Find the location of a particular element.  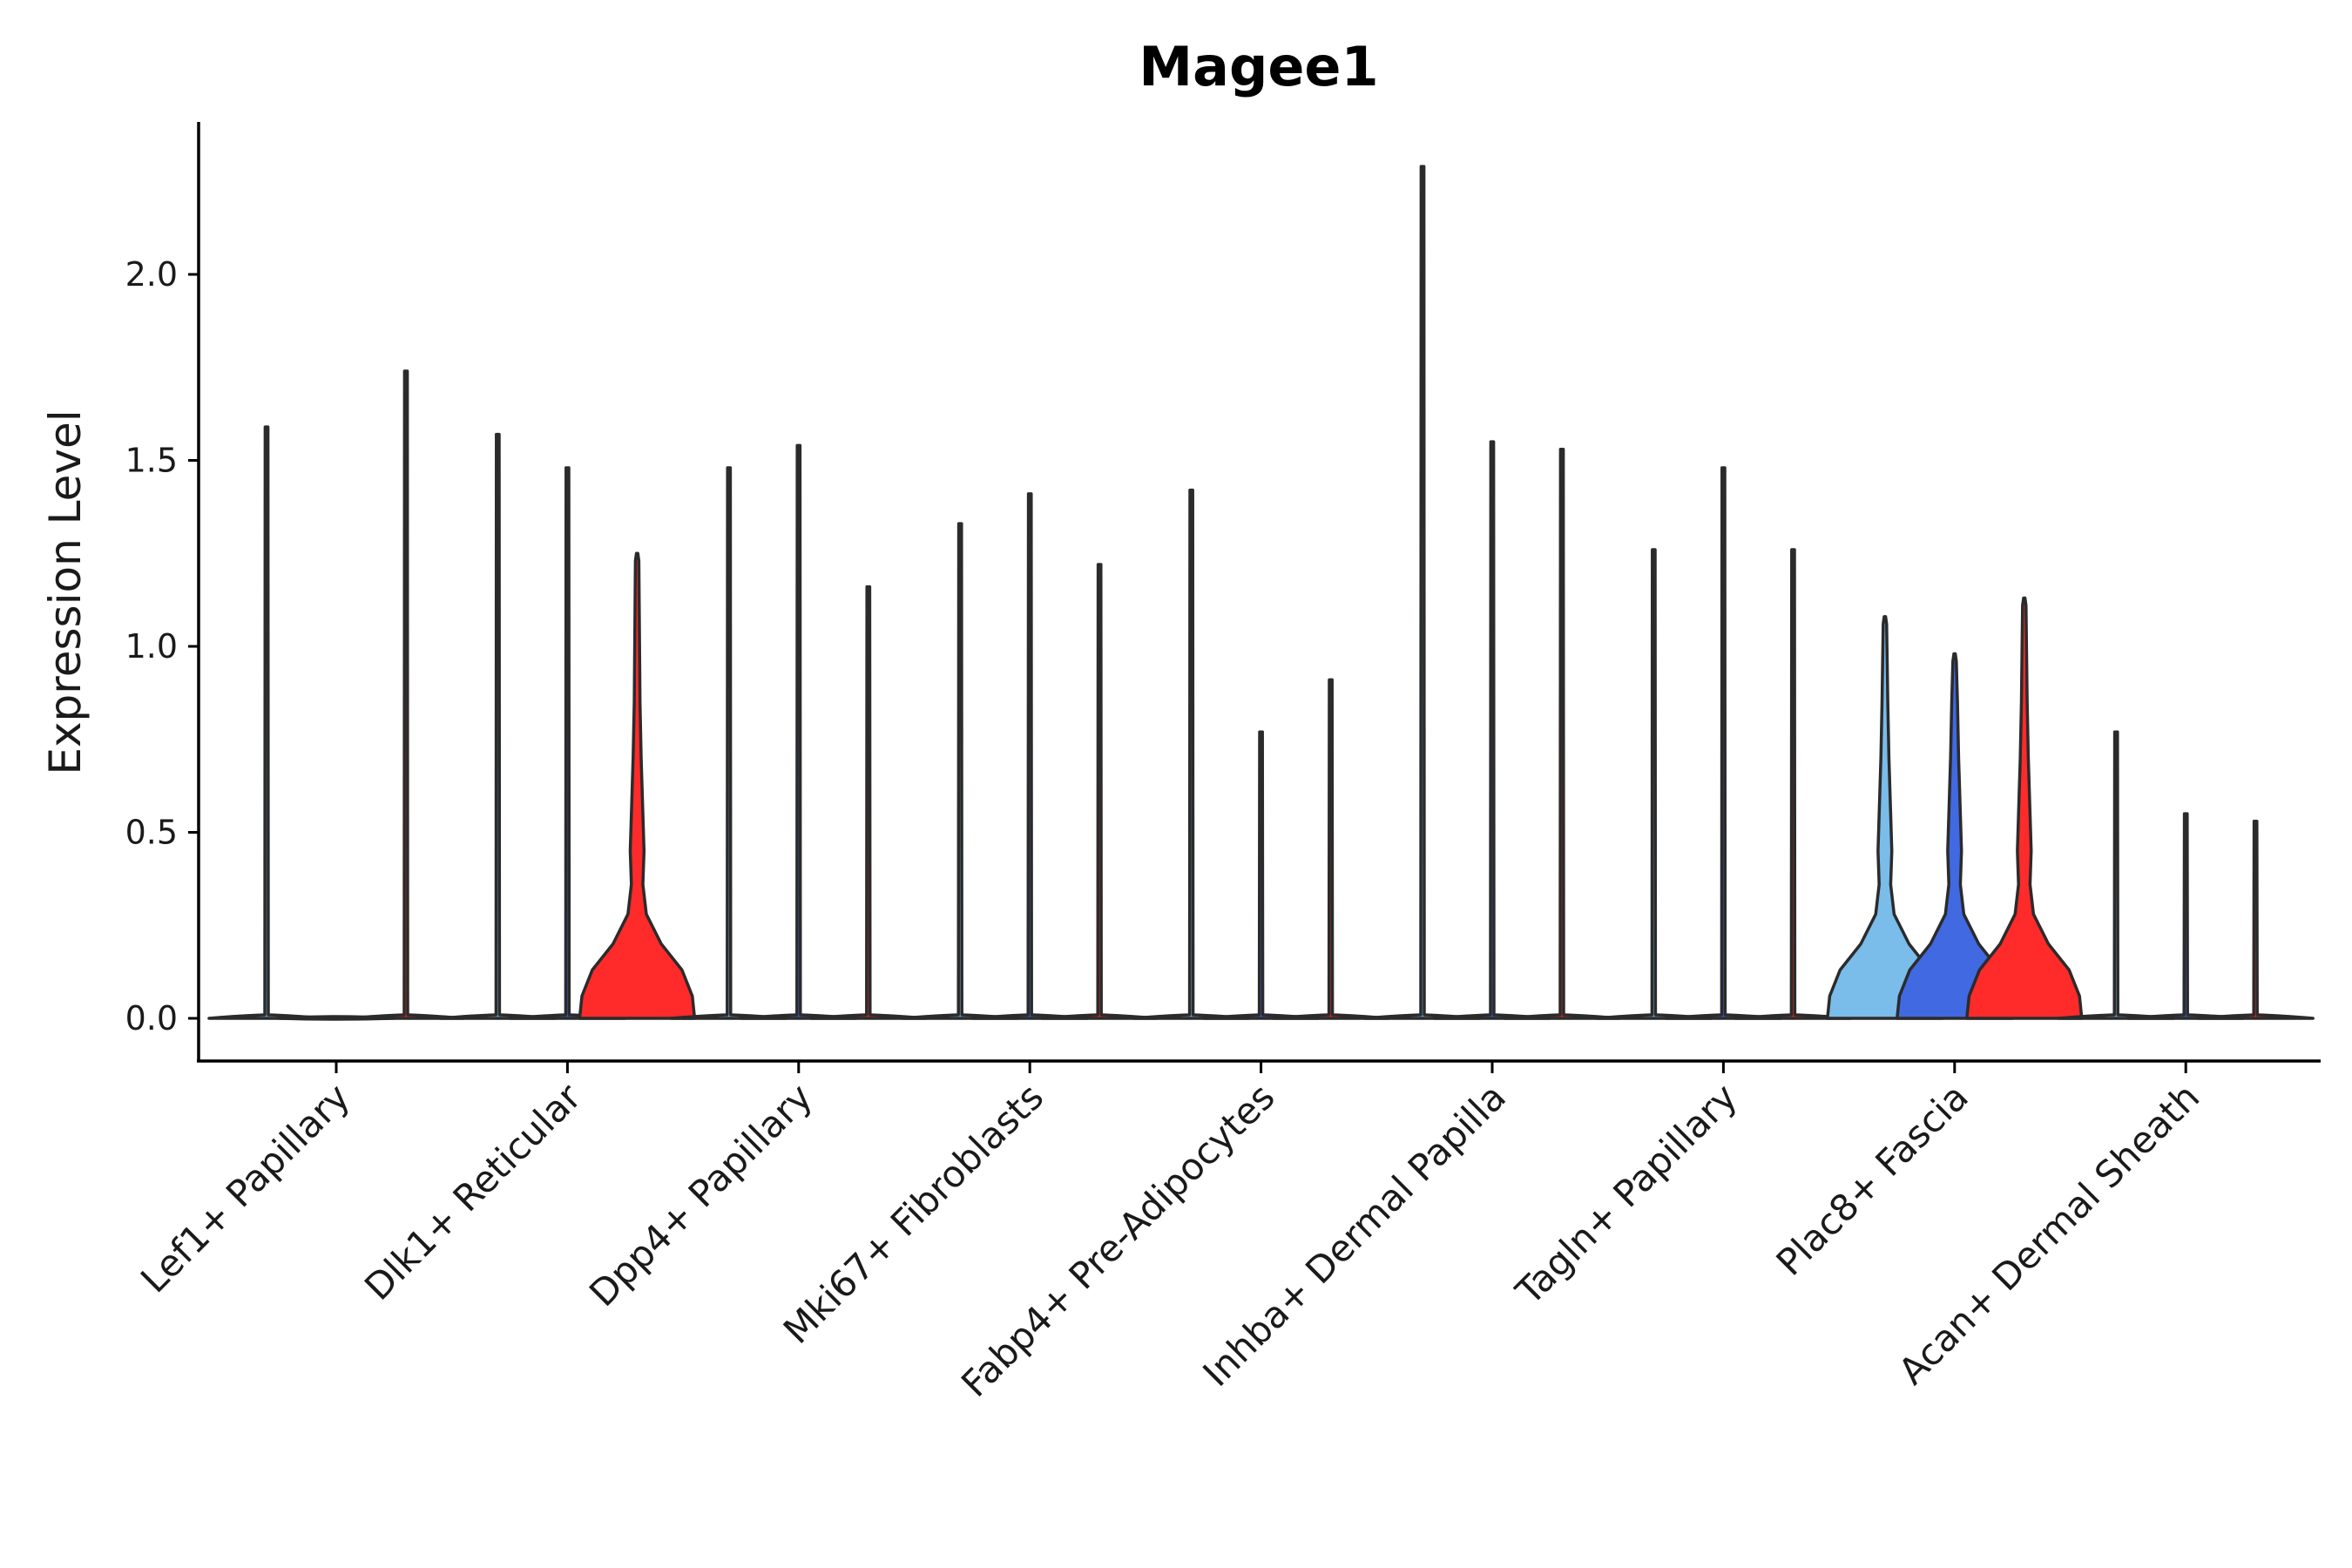

y-tick-label: 0.0 is located at coordinates (151, 1018).